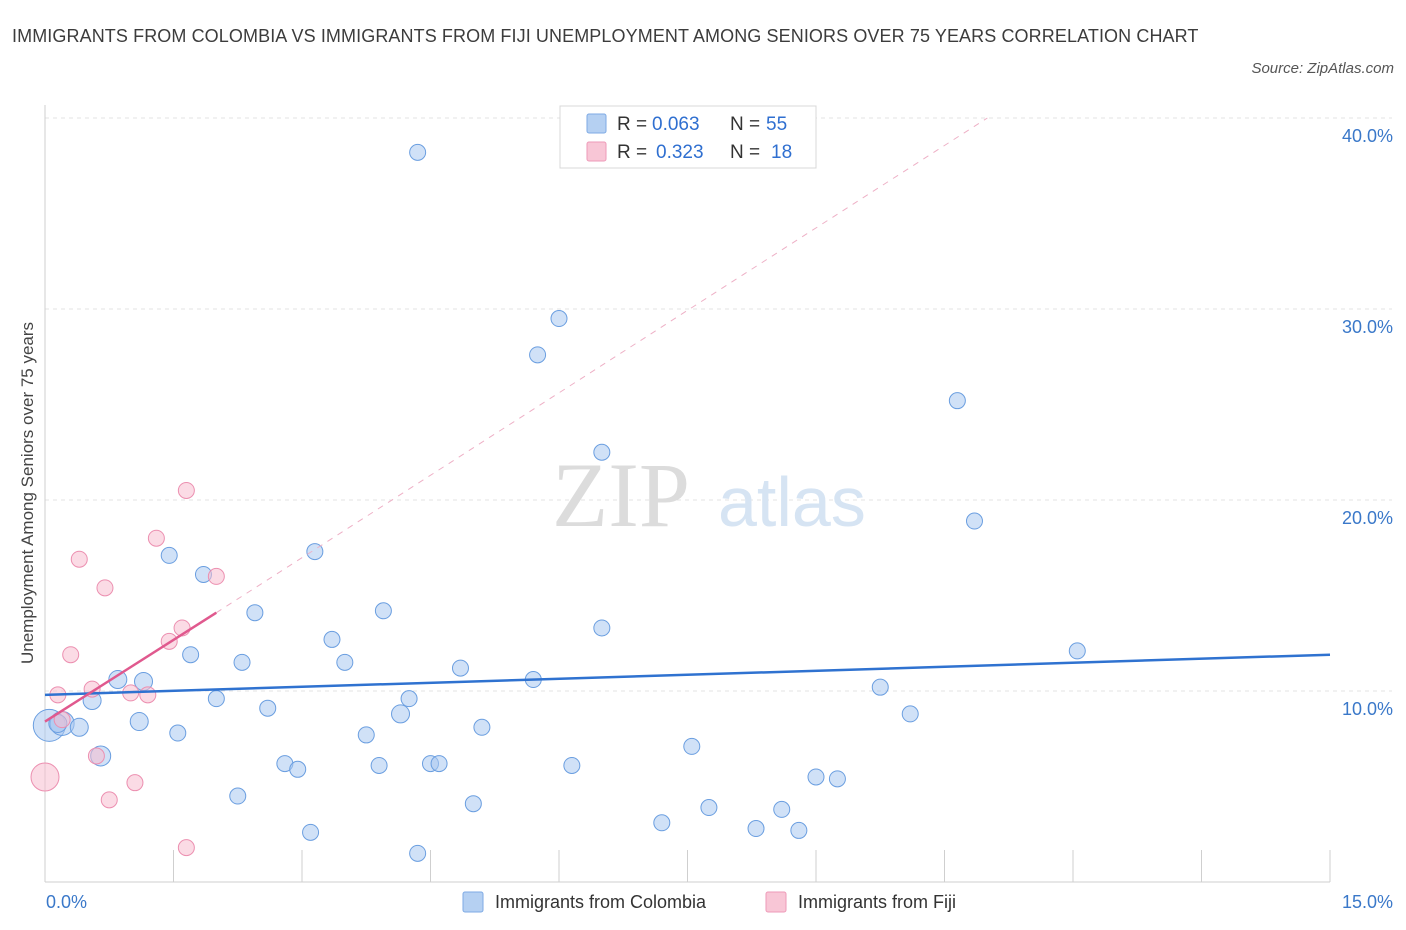 The width and height of the screenshot is (1406, 930). I want to click on x-tick-labels: 0.0% 15.0%, so click(719, 902).